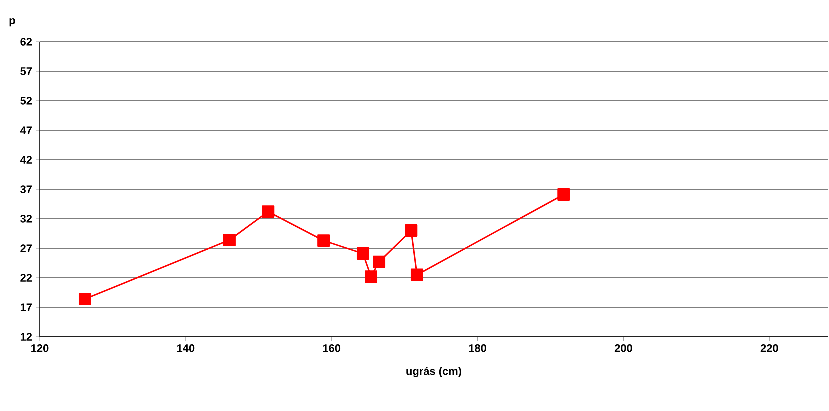 This screenshot has width=829, height=411. I want to click on y-tick-label: 47, so click(26, 130).